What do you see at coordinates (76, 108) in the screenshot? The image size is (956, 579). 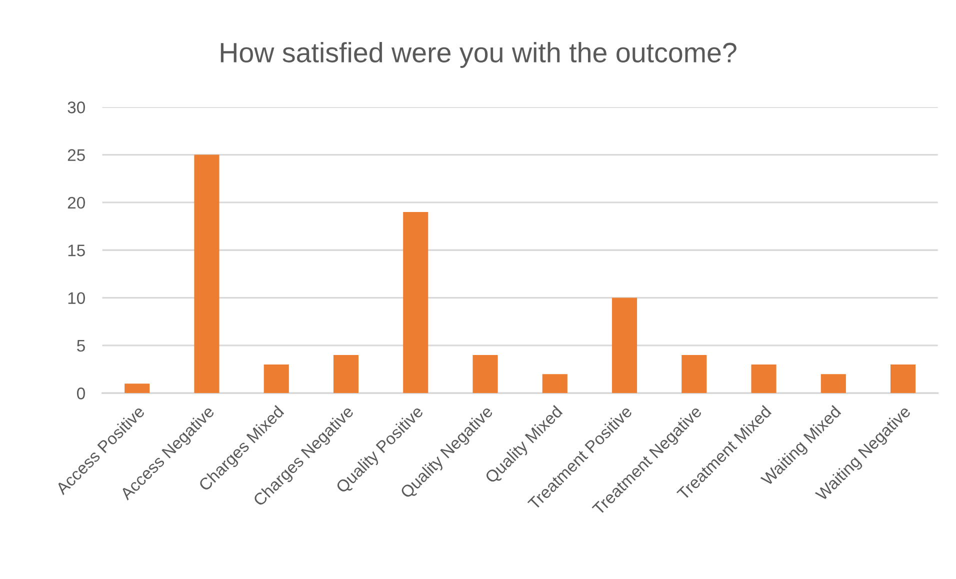 I see `y-tick-label: 30` at bounding box center [76, 108].